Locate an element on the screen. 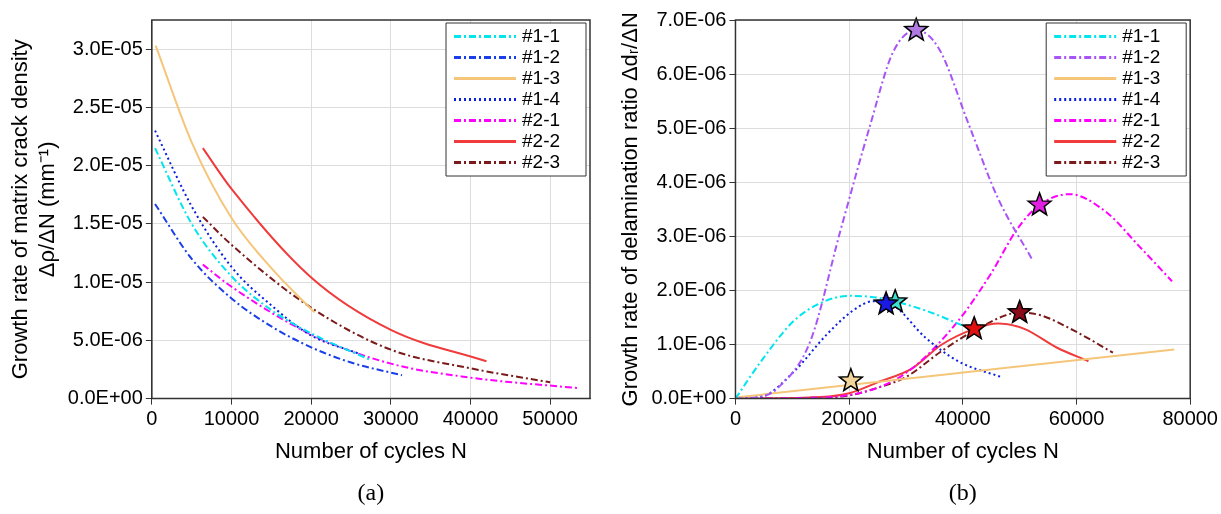  y-tick-label: 2.0E-05 is located at coordinates (107, 164).